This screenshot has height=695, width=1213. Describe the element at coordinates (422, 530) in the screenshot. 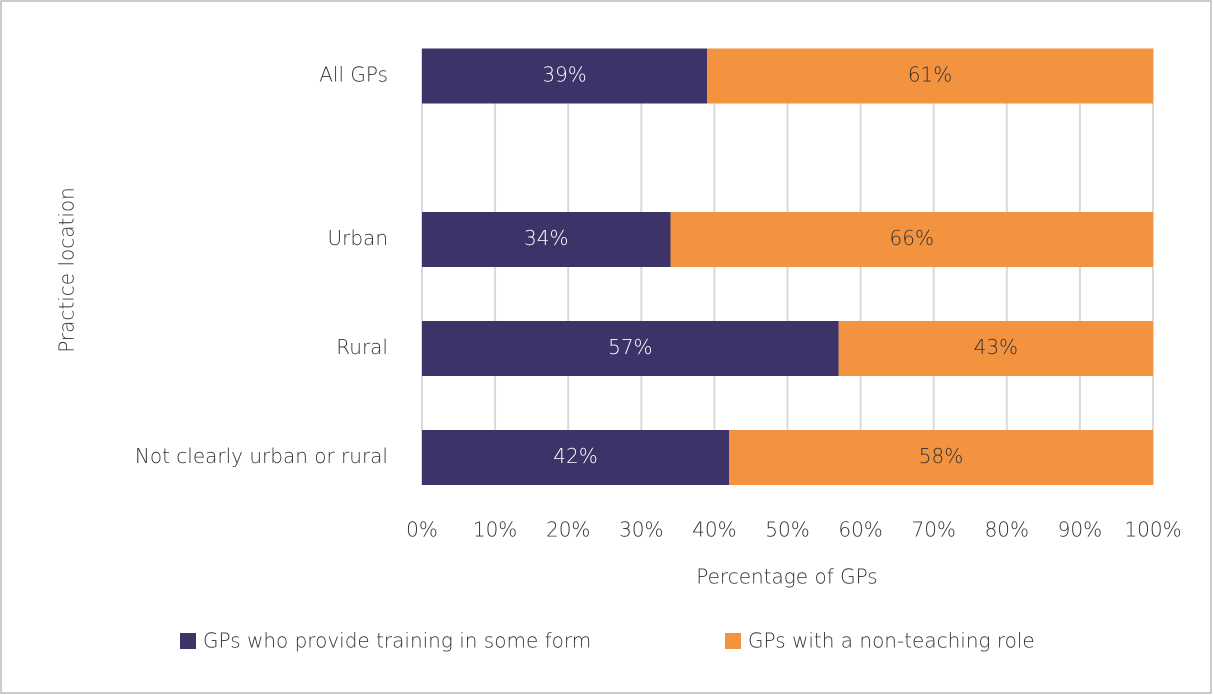

I see `x-tick-label: 0%` at that location.